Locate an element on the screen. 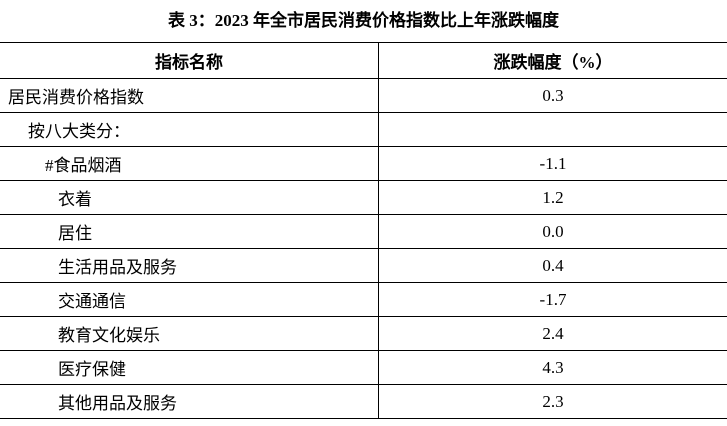  indicator-cell: 按八大类分： is located at coordinates (189, 129).